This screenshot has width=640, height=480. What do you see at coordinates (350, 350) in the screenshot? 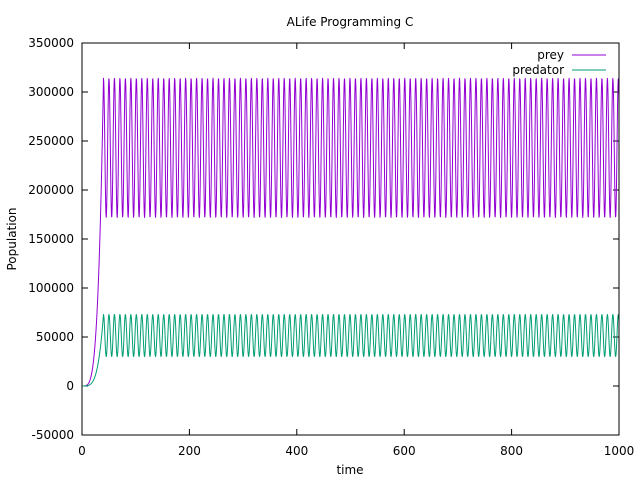
I see `series-line-predator` at bounding box center [350, 350].